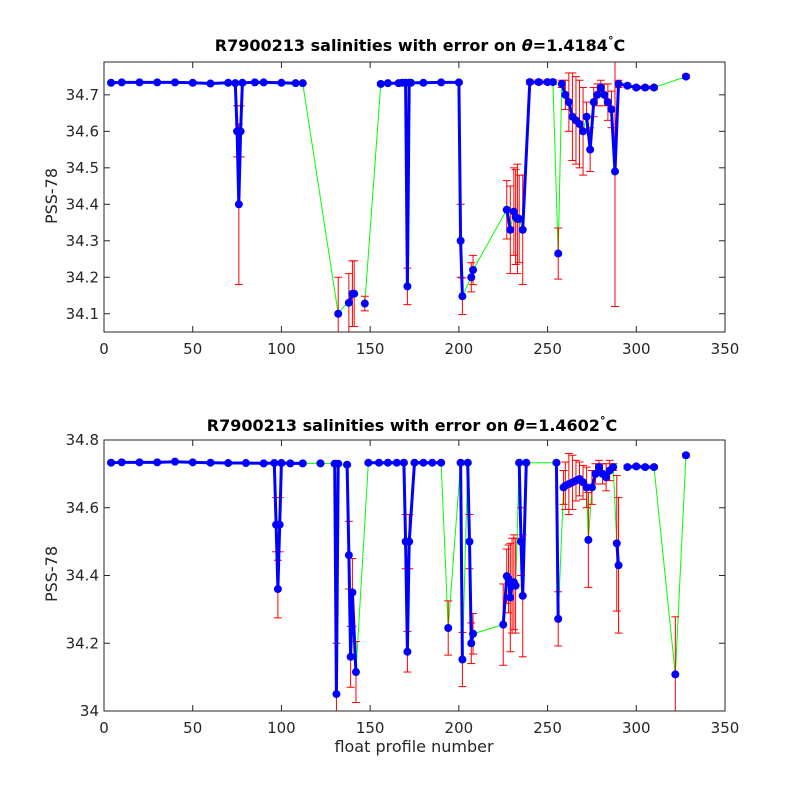 This screenshot has width=800, height=800. I want to click on y-tick-label: 34.2, so click(82, 277).